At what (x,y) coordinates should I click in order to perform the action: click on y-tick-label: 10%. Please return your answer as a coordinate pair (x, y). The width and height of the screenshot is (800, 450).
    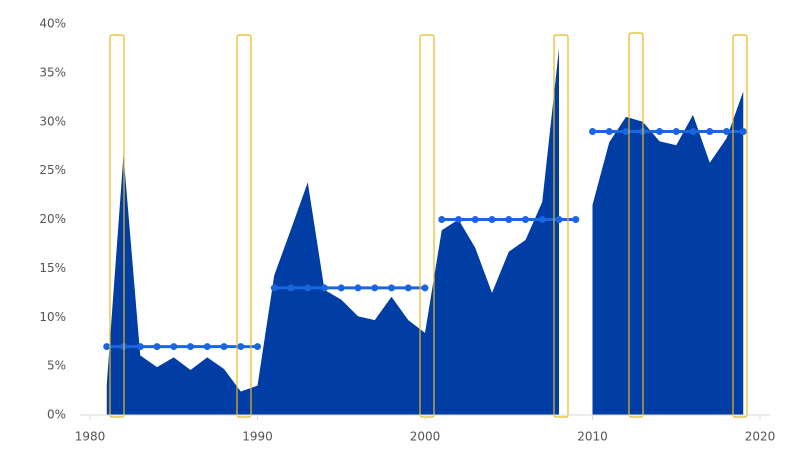
    Looking at the image, I should click on (52, 317).